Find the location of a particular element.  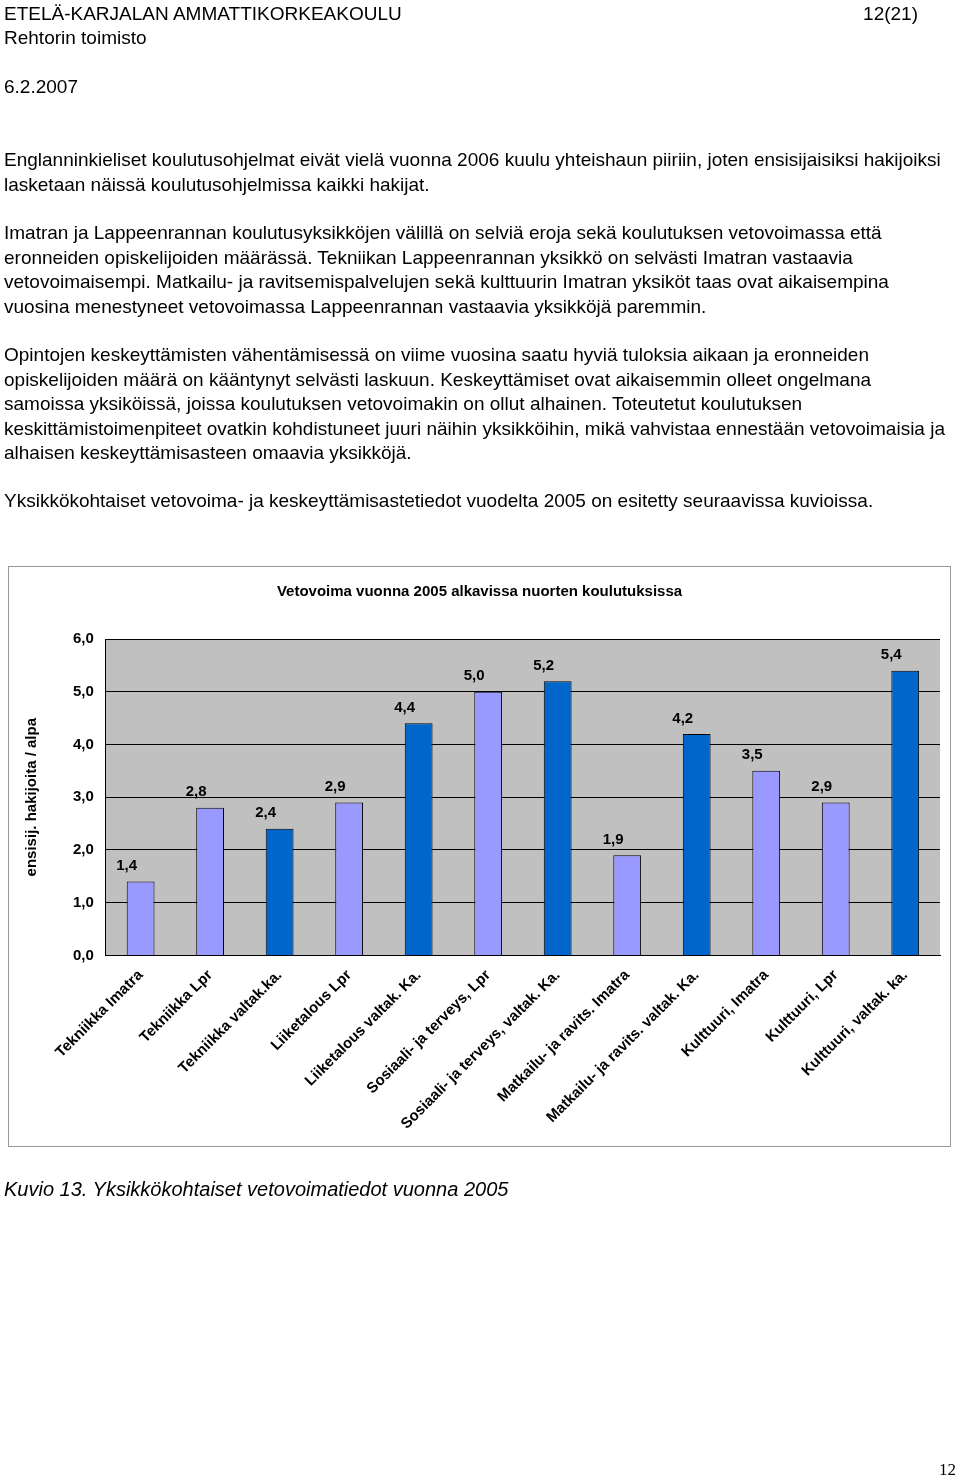

data-label: 1,4 is located at coordinates (127, 865).